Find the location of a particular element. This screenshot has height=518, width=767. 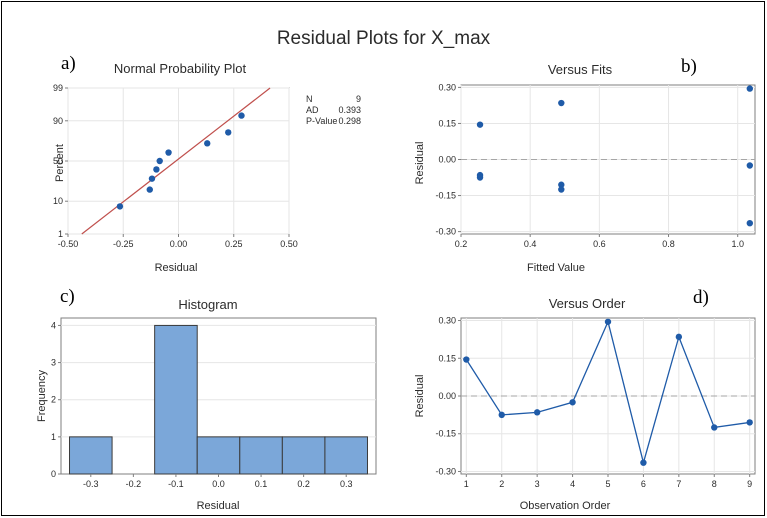

npp-xtick-label: 0.50 is located at coordinates (289, 244).